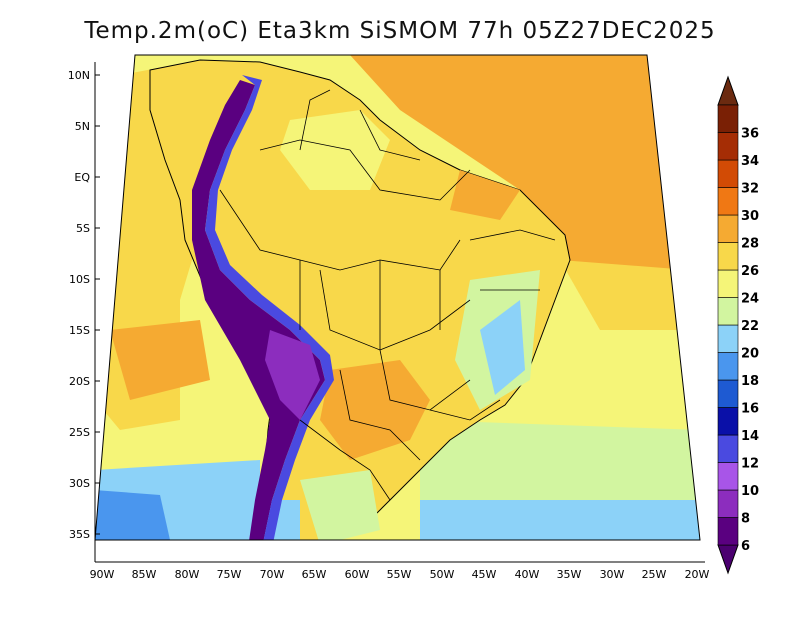  Describe the element at coordinates (484, 574) in the screenshot. I see `lon-tick-label: 45W` at that location.